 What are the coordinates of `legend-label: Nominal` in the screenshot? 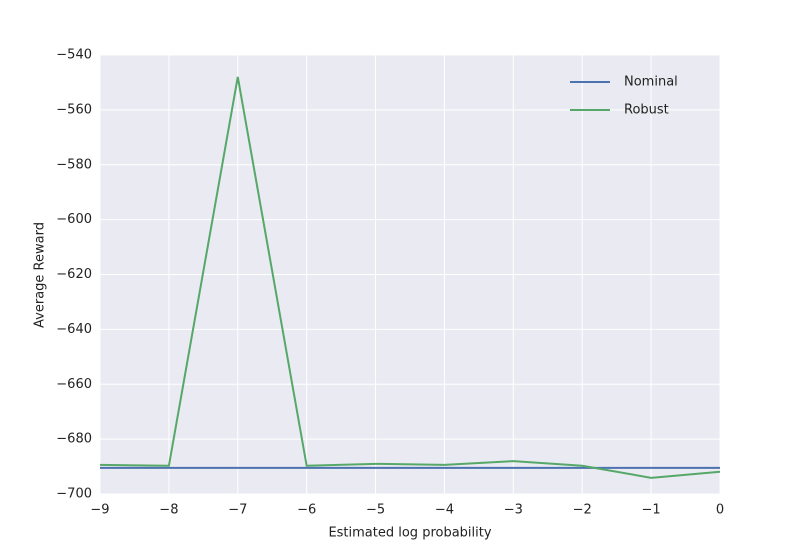 It's located at (651, 82).